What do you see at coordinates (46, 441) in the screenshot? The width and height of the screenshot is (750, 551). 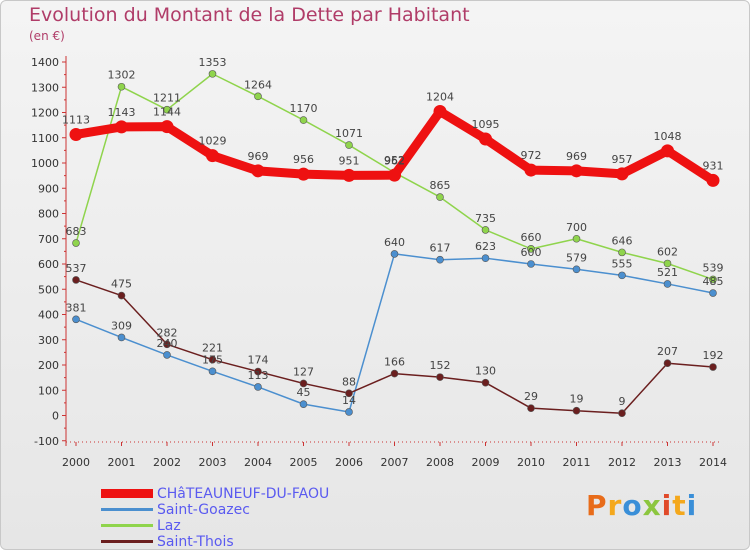 I see `y-tick-label: -100` at bounding box center [46, 441].